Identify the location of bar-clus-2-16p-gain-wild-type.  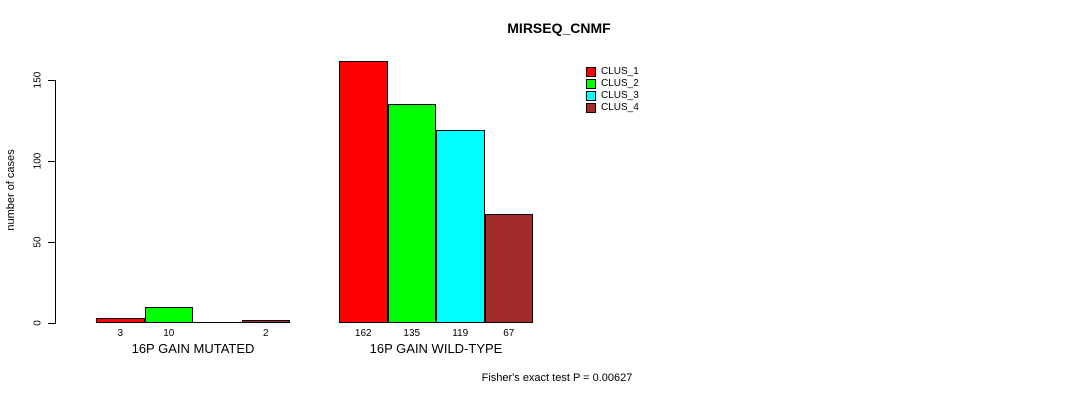
(411, 213).